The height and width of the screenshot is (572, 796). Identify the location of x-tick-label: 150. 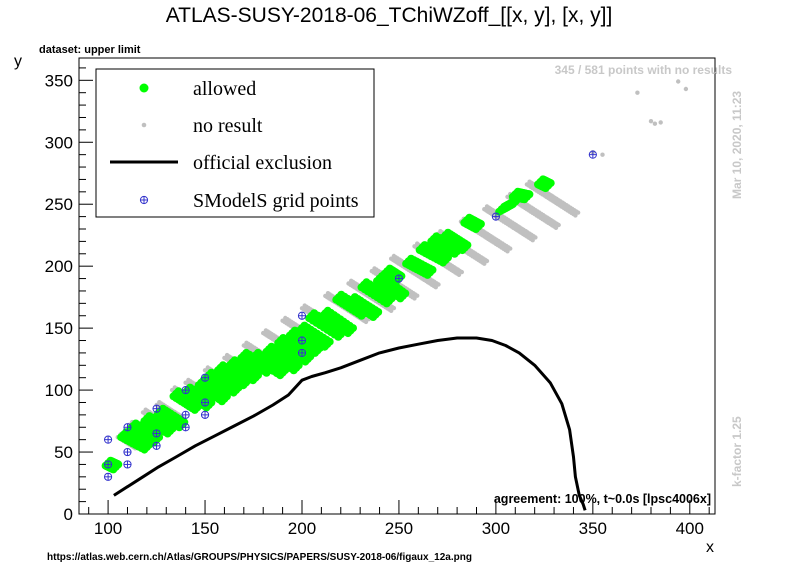
(205, 528).